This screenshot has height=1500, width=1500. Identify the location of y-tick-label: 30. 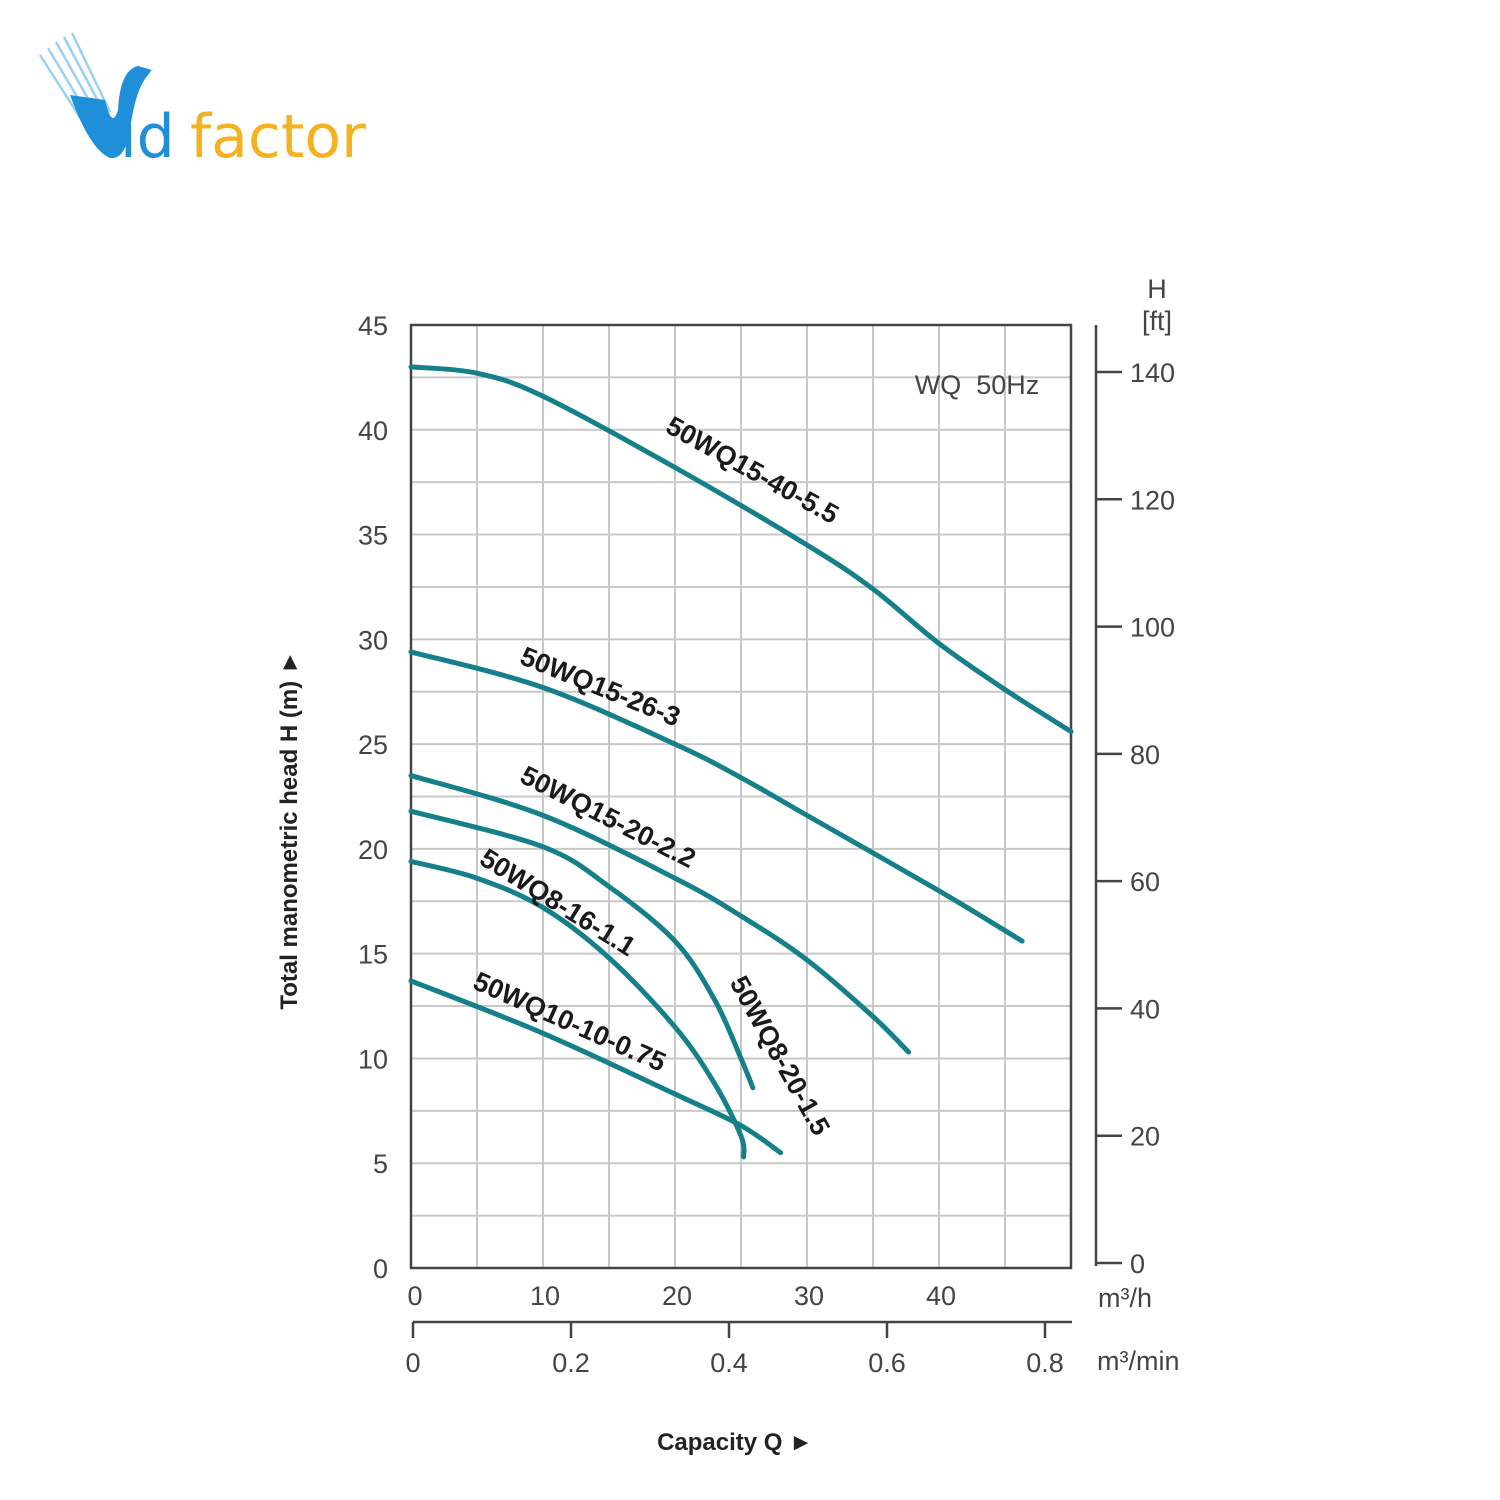
(373, 640).